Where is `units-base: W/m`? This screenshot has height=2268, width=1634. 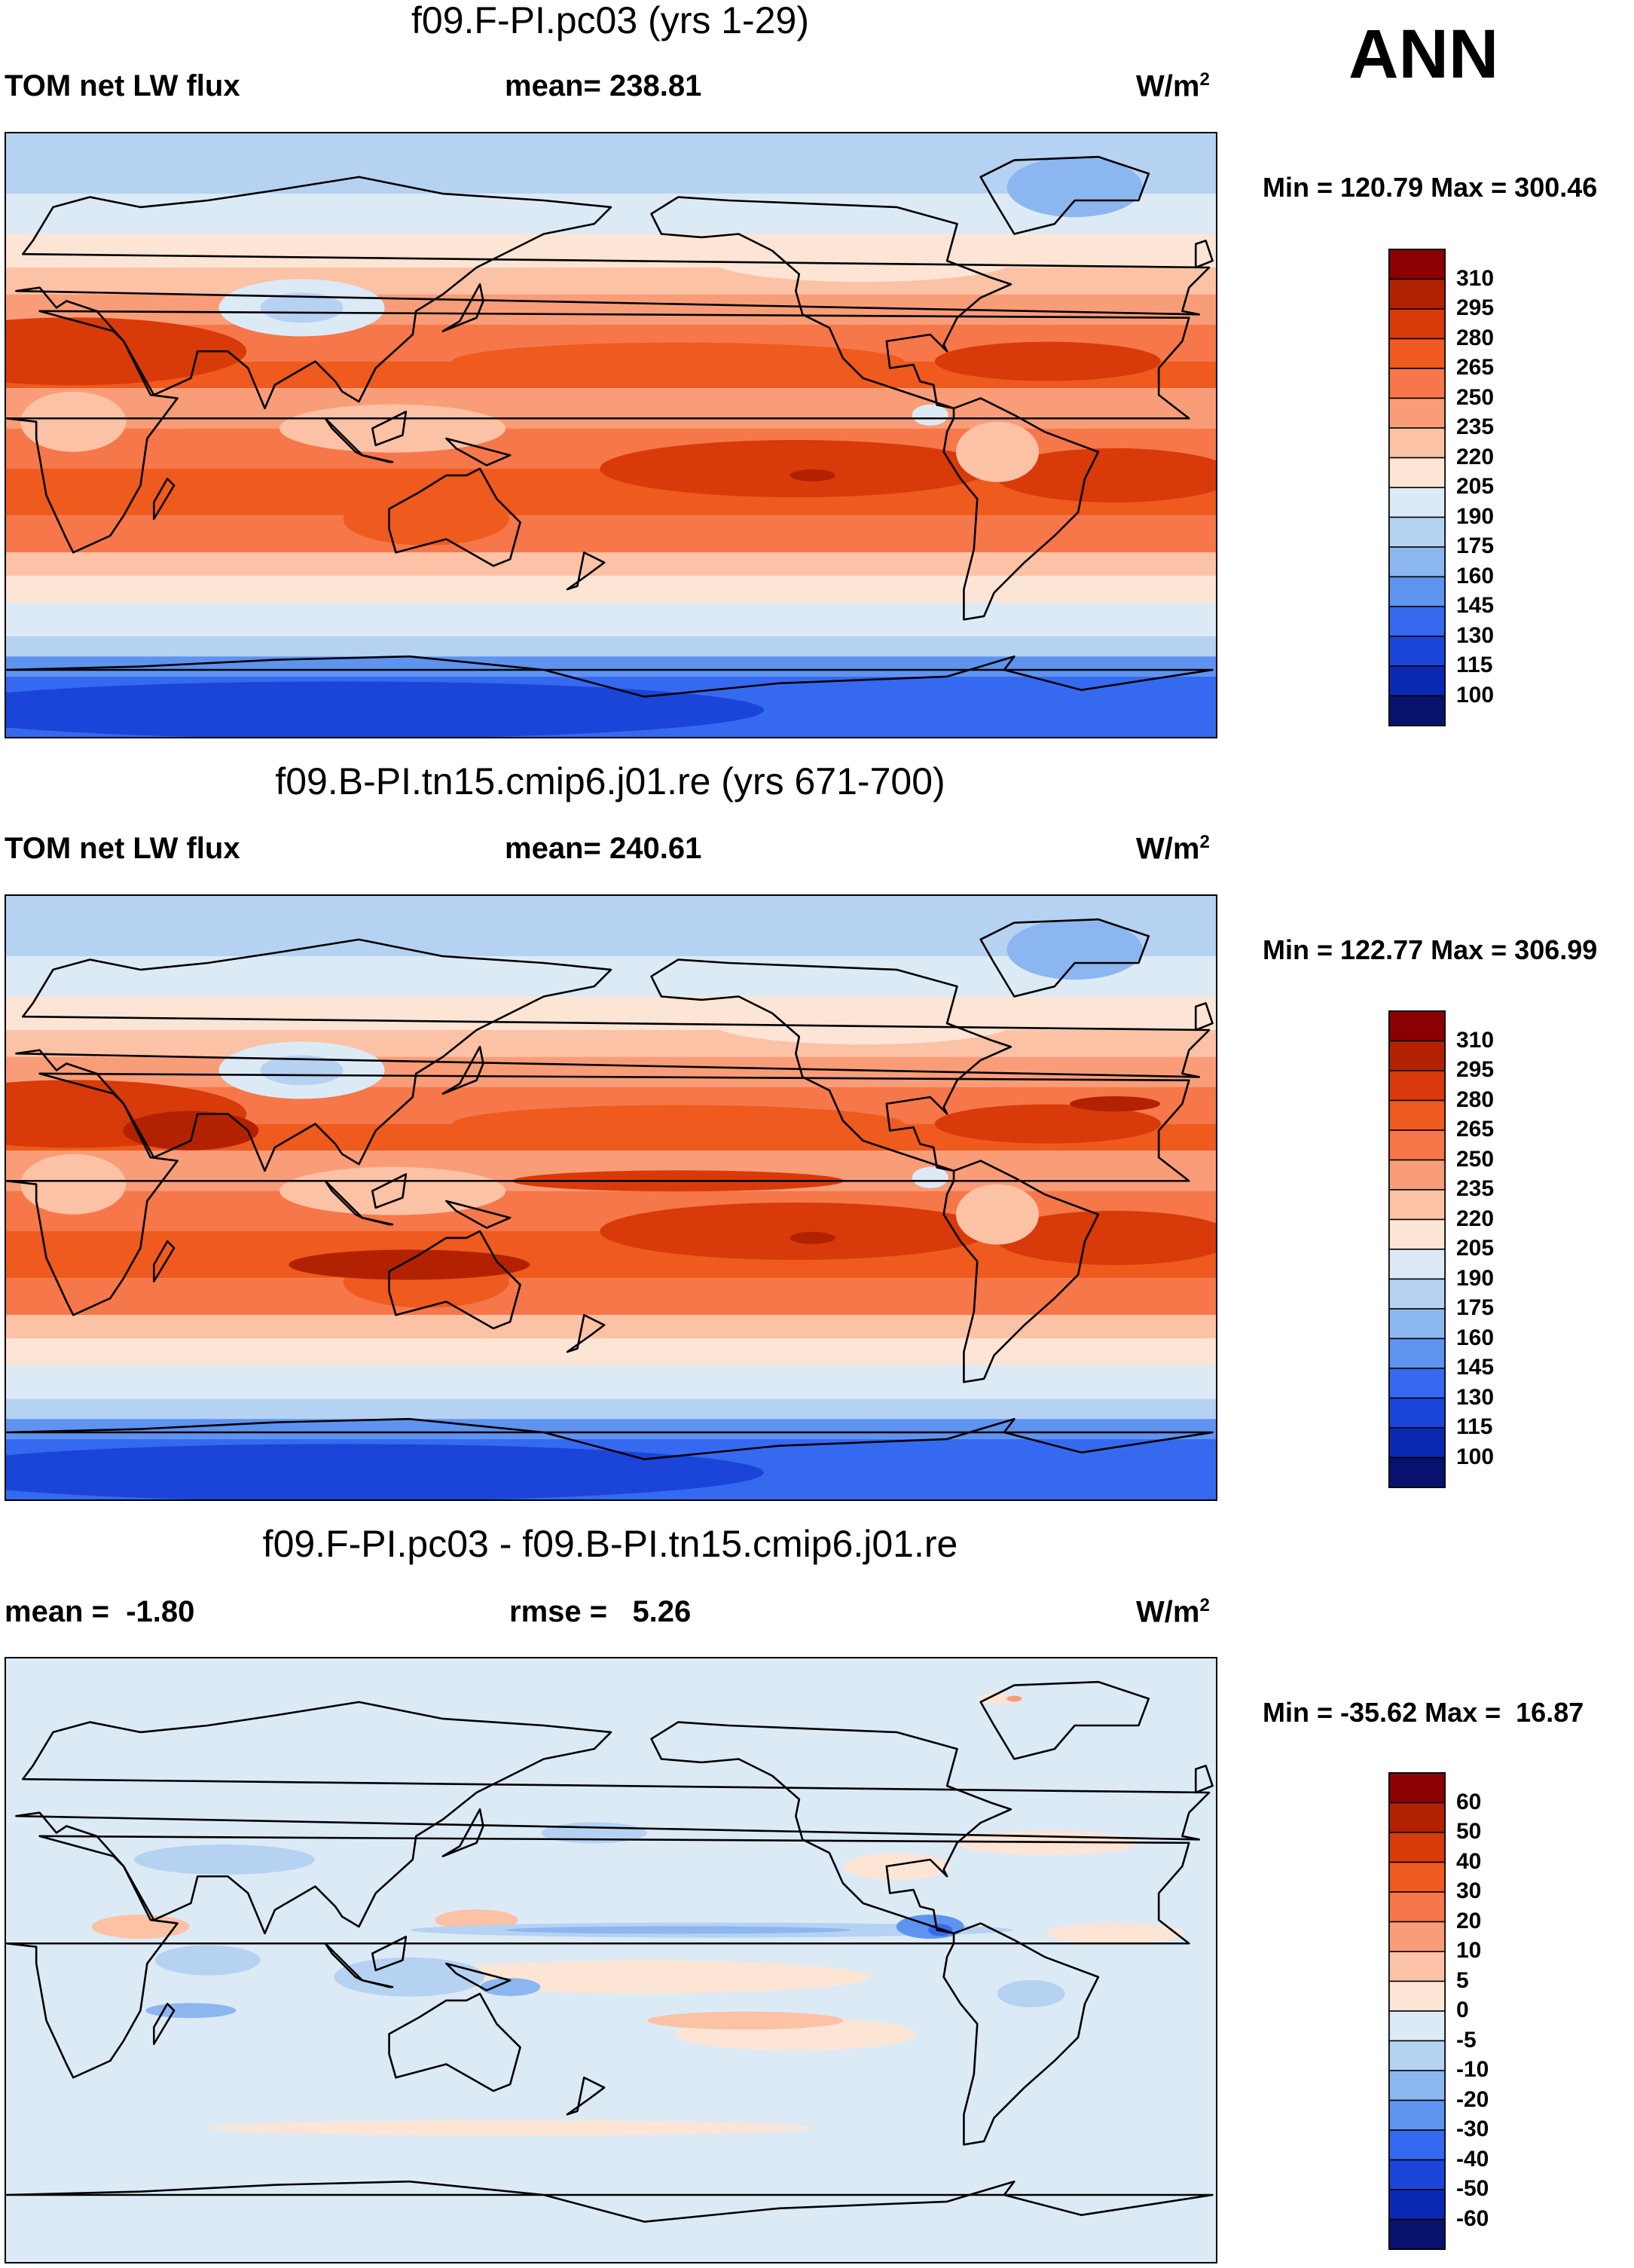 units-base: W/m is located at coordinates (1168, 849).